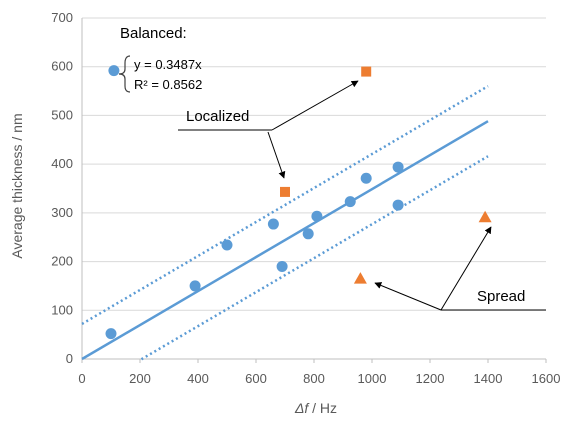 This screenshot has width=571, height=422. I want to click on spread-label: Spread, so click(501, 296).